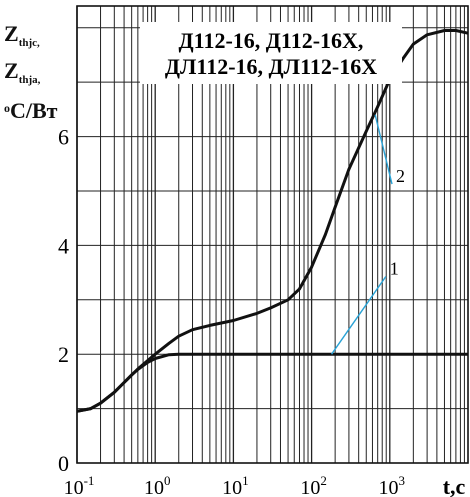 The width and height of the screenshot is (470, 497). What do you see at coordinates (157, 485) in the screenshot?
I see `x-tick-label: 10⁰` at bounding box center [157, 485].